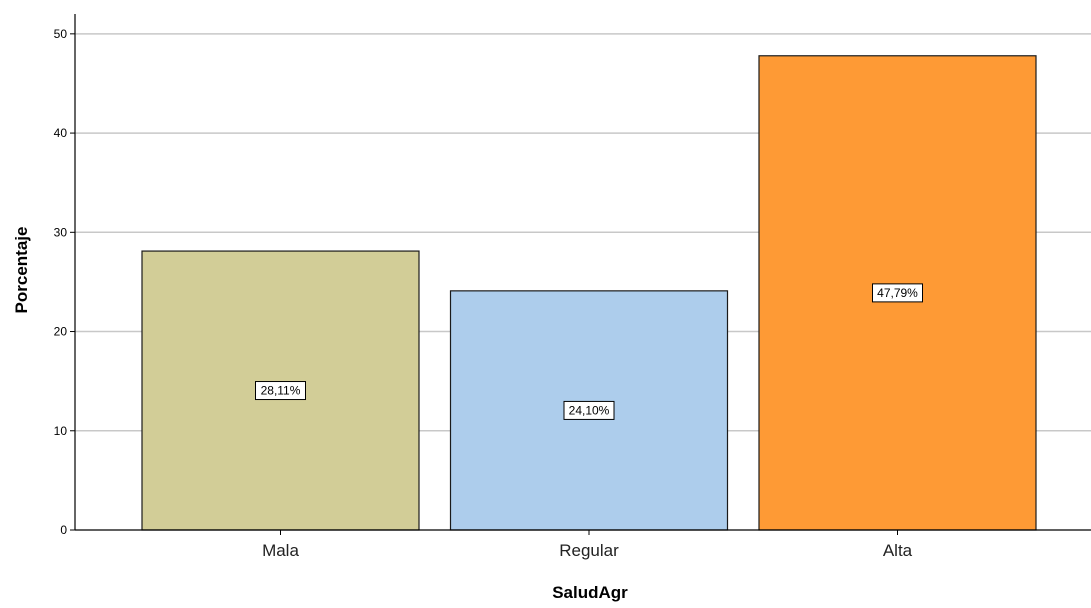 Image resolution: width=1091 pixels, height=608 pixels. I want to click on y-ticks: 0 10 20 30 40 50, so click(64, 282).